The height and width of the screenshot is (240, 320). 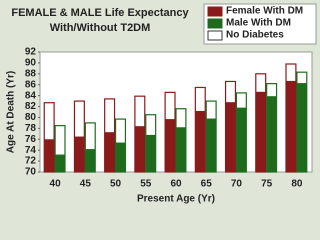 I want to click on y-tick-label: 84, so click(x=31, y=95).